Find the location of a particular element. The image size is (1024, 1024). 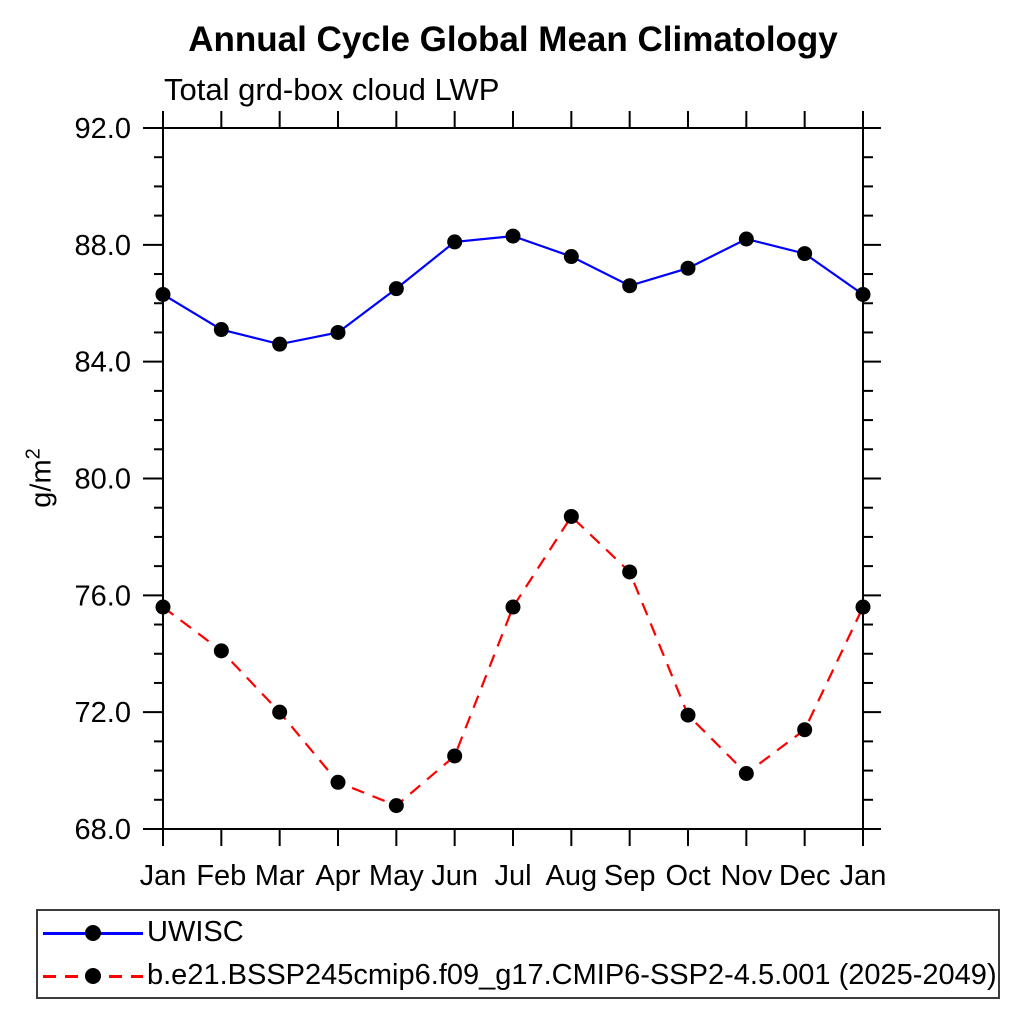

x-tick-label: Dec is located at coordinates (805, 876).